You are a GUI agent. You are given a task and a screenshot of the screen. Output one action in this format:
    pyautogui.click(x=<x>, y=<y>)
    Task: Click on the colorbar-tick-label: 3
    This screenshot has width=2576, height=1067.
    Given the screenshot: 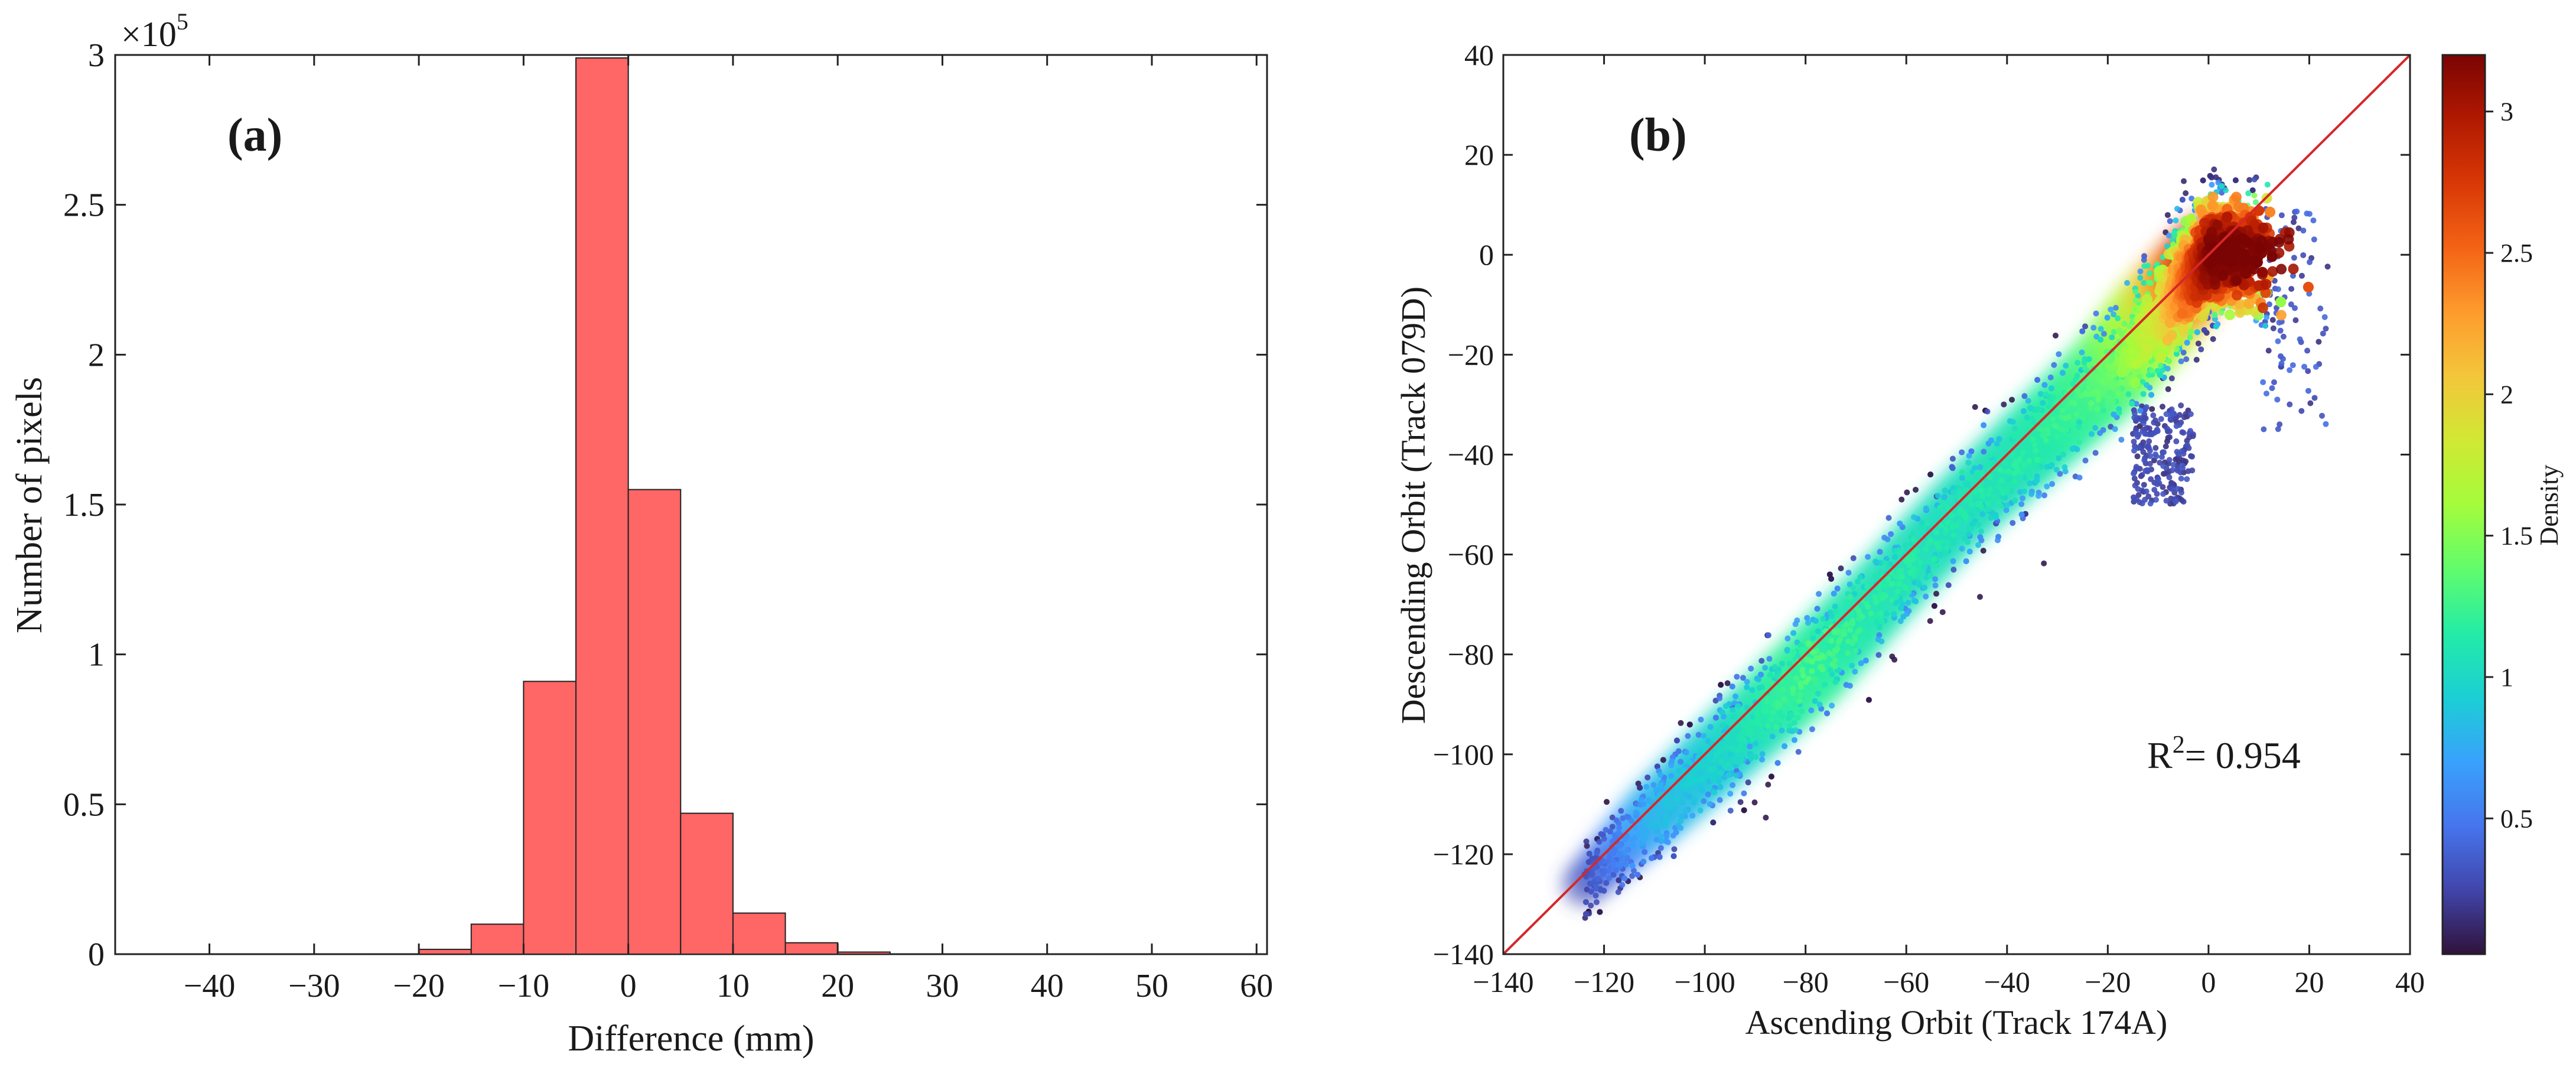 What is the action you would take?
    pyautogui.click(x=2506, y=111)
    